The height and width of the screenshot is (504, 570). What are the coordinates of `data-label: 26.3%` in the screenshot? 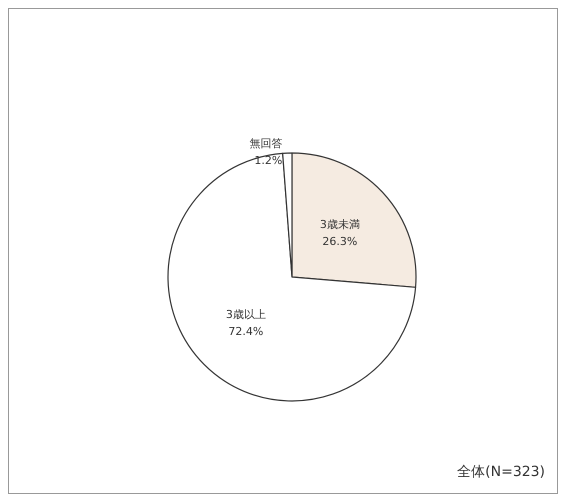 It's located at (340, 241).